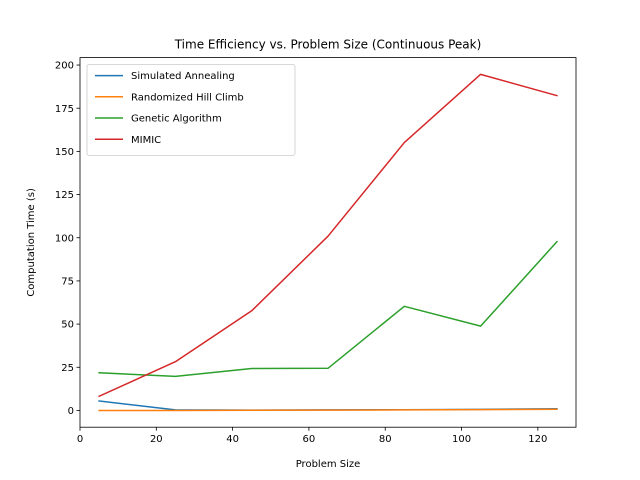 The height and width of the screenshot is (480, 640). What do you see at coordinates (537, 439) in the screenshot?
I see `x-tick-label: 120` at bounding box center [537, 439].